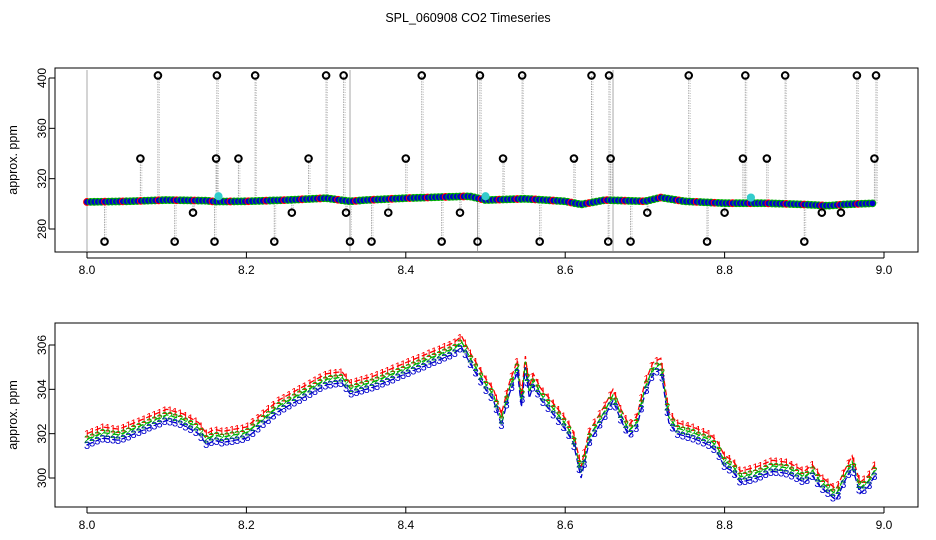 The width and height of the screenshot is (936, 540). What do you see at coordinates (565, 270) in the screenshot?
I see `top-x-tick-label: 8.6` at bounding box center [565, 270].